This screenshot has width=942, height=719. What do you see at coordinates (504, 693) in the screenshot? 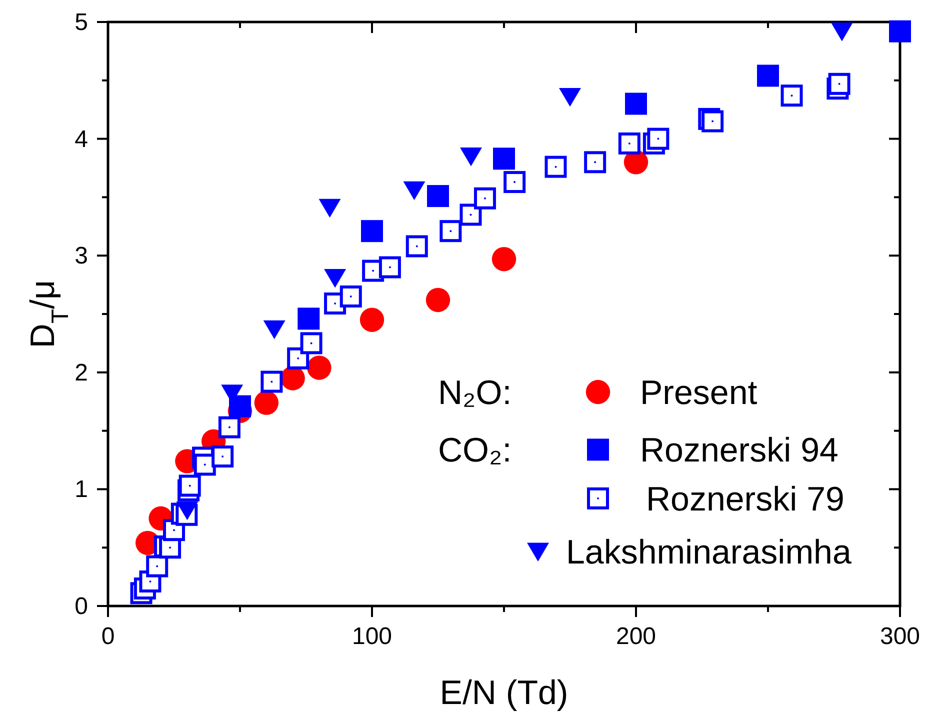
I see `x-axis-title: E/N (Td)` at bounding box center [504, 693].